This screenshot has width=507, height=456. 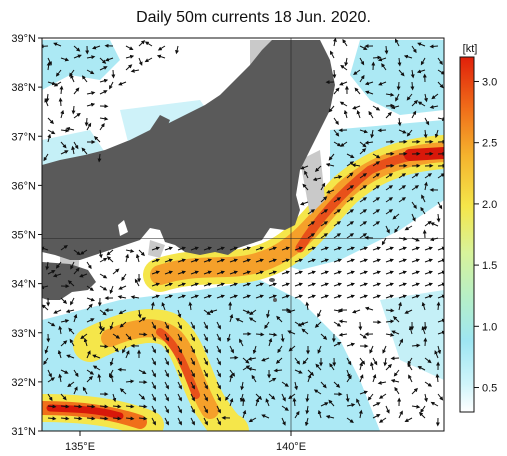 I want to click on colorbar-tick-label: 2.5, so click(x=489, y=144).